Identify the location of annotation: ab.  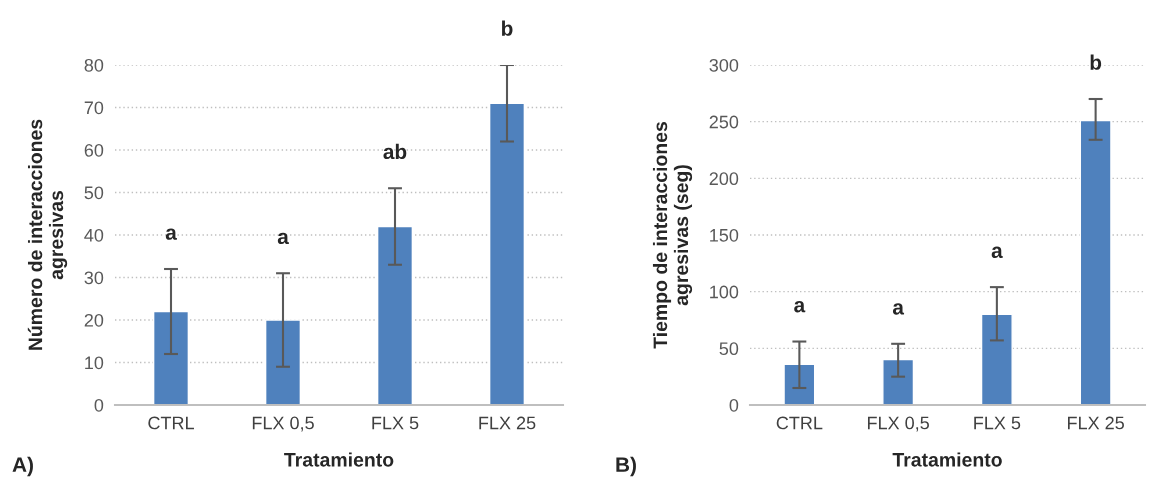
(395, 151).